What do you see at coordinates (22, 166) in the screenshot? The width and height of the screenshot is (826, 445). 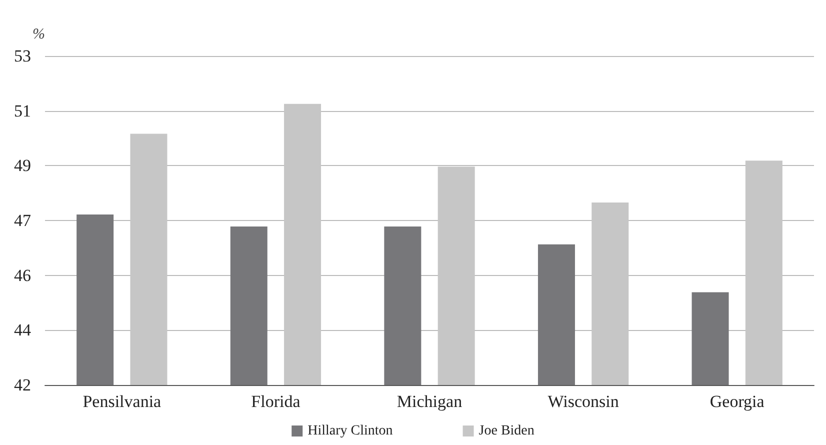 I see `y-tick-label: 49` at bounding box center [22, 166].